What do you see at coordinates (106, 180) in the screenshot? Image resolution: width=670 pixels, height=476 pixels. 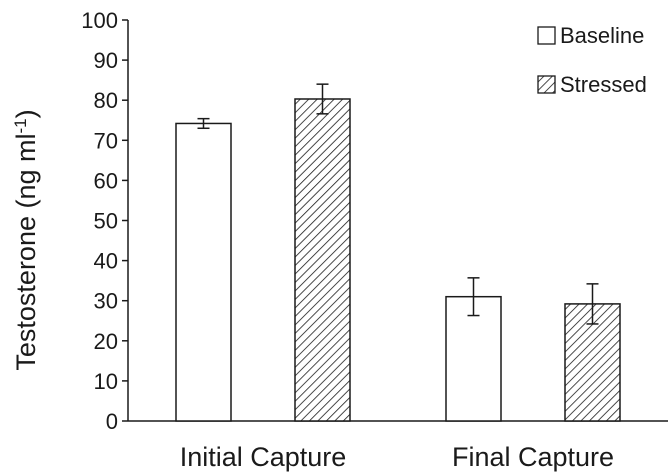 I see `y-tick-label: 60` at bounding box center [106, 180].